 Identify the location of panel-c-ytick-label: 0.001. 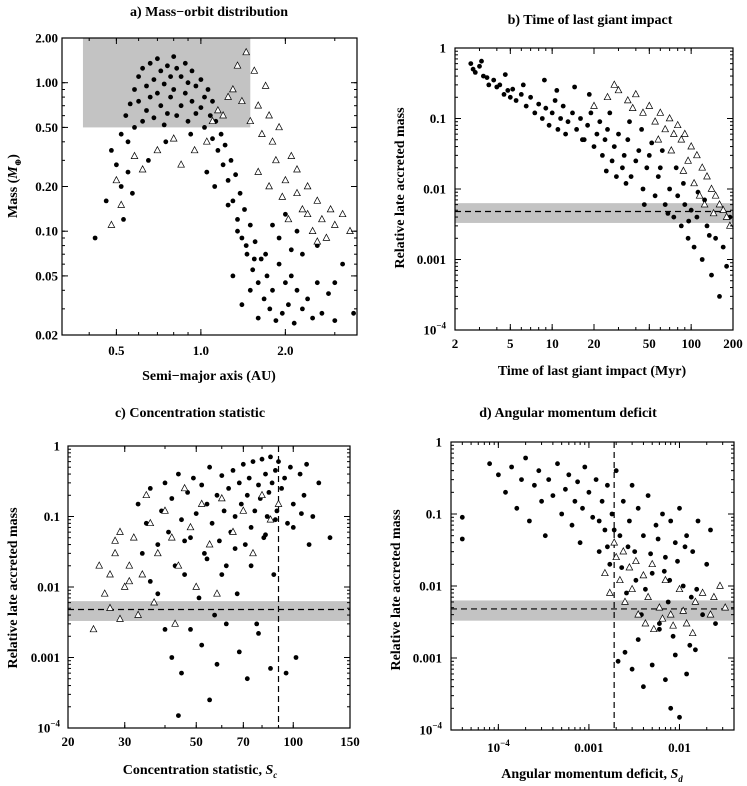
(45, 657).